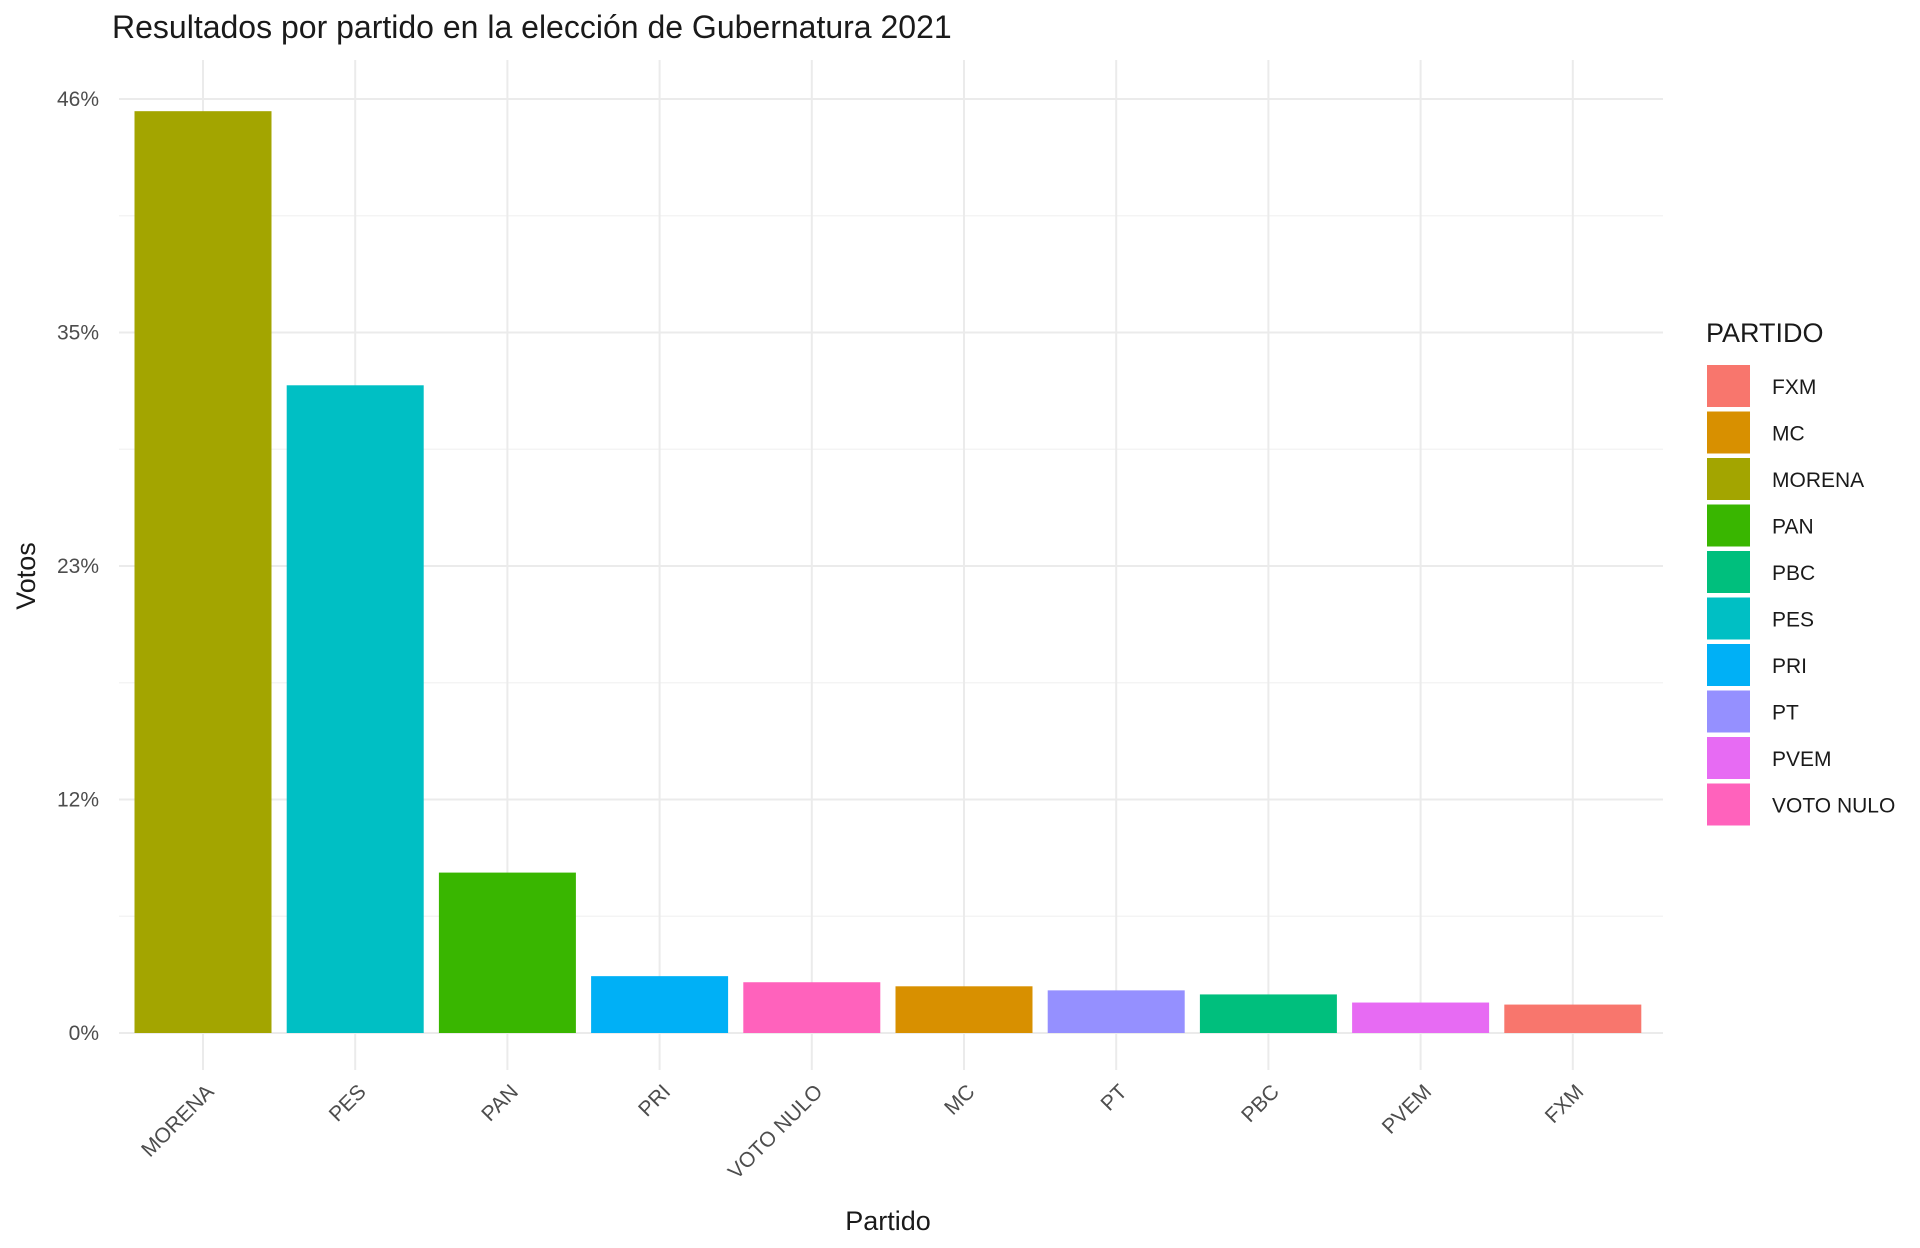 This screenshot has height=1248, width=1920. Describe the element at coordinates (1761, 572) in the screenshot. I see `legend-item: PBC` at that location.